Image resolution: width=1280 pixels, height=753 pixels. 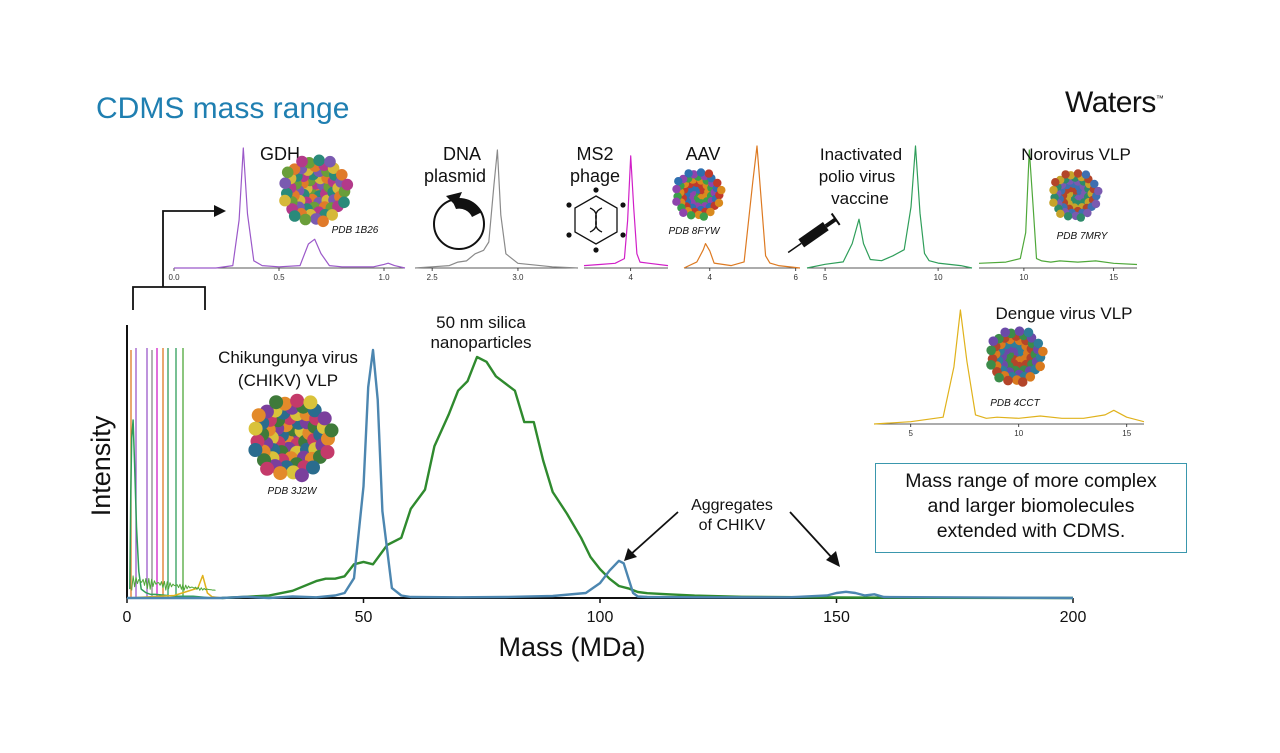 I want to click on syringe-needle-icon, so click(x=794, y=248).